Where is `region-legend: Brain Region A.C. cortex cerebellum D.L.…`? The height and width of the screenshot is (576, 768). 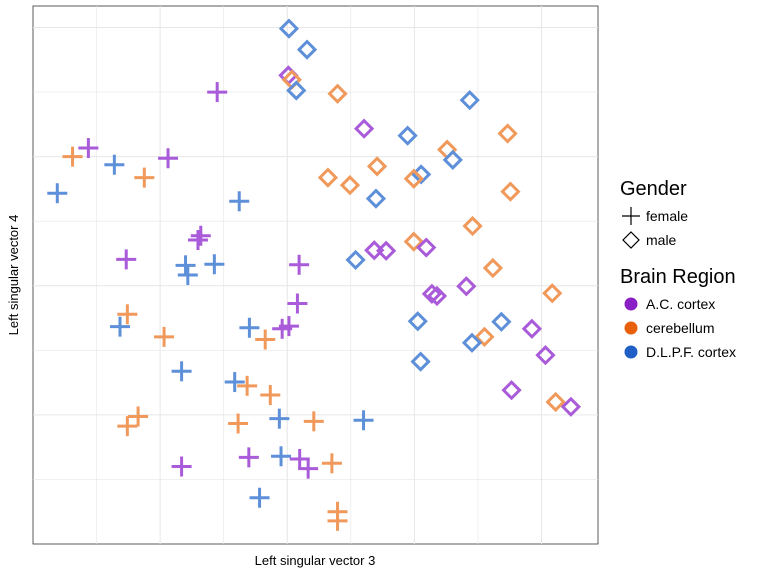
region-legend: Brain Region A.C. cortex cerebellum D.L.… is located at coordinates (678, 315).